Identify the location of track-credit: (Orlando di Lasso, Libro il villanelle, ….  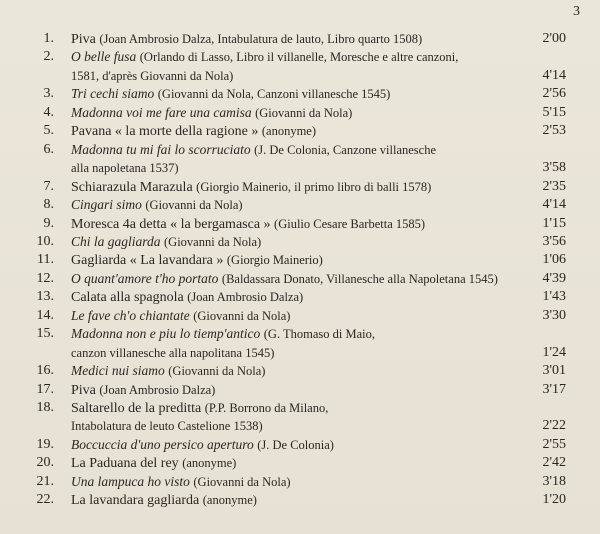
(299, 57).